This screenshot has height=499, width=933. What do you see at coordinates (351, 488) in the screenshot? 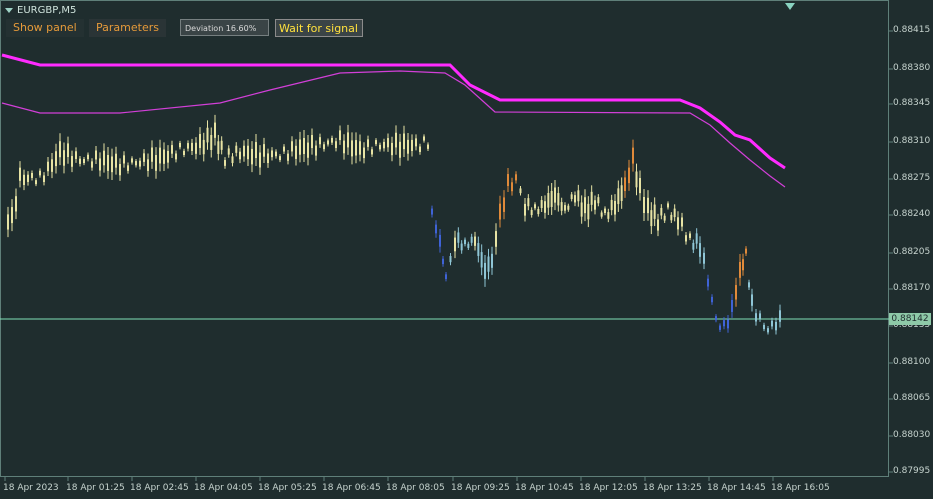
I see `time-tick-label: 18 Apr 06:45` at bounding box center [351, 488].